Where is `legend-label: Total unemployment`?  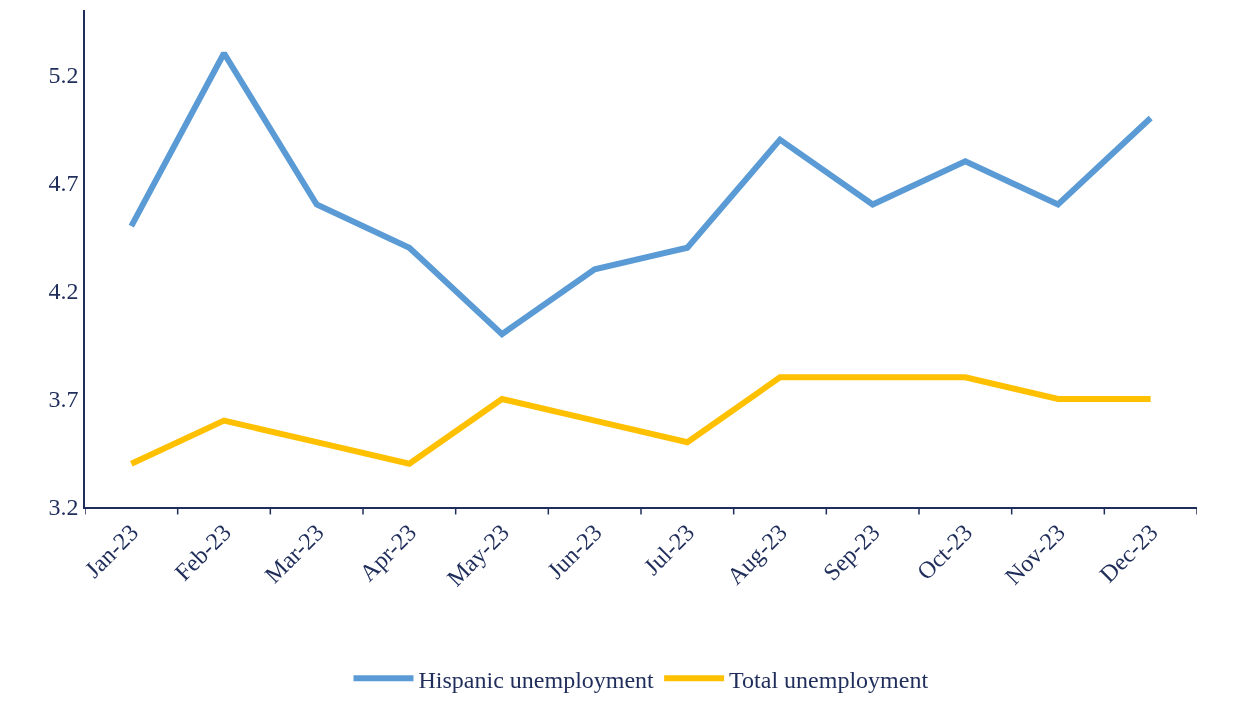
legend-label: Total unemployment is located at coordinates (829, 679).